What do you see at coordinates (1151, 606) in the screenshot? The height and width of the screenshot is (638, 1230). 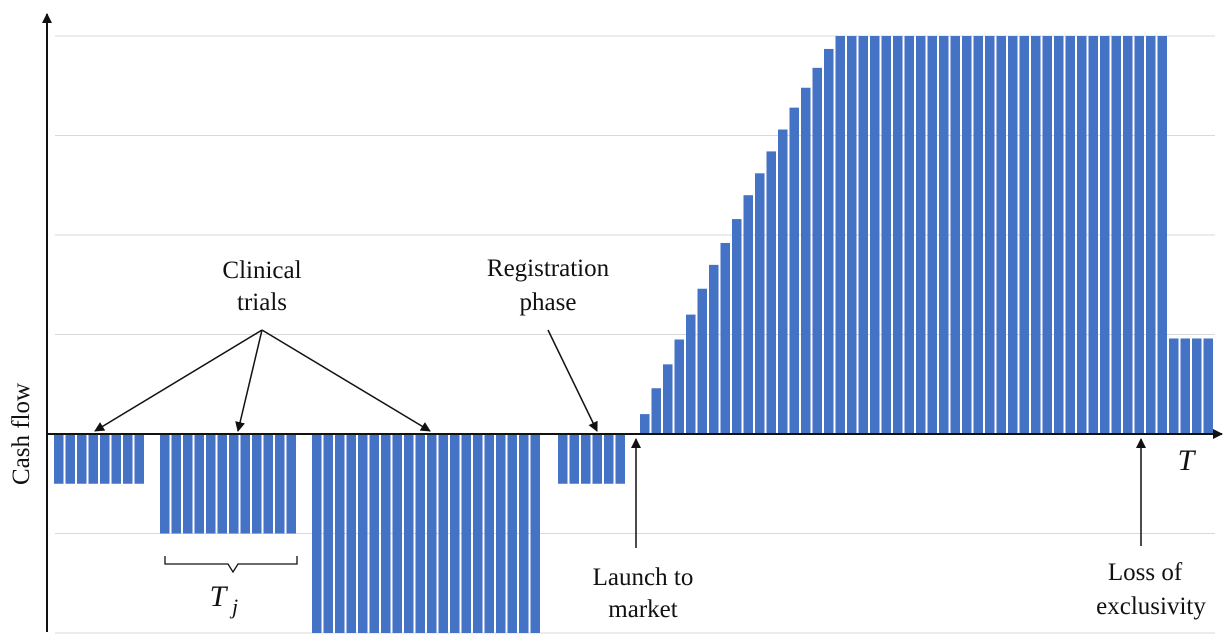 I see `annotation-loss-line-2: exclusivity` at bounding box center [1151, 606].